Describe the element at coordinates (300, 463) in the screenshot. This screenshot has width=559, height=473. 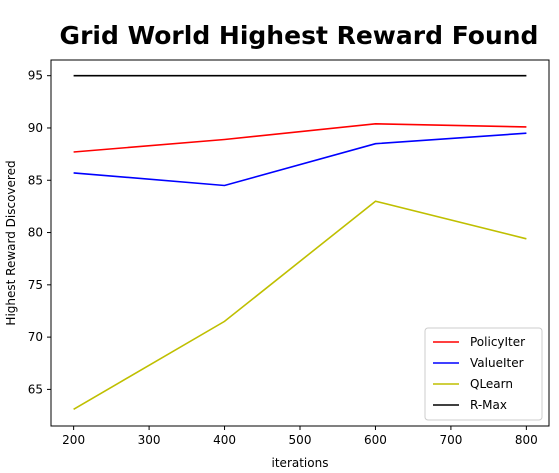
I see `x-axis-label: iterations` at that location.